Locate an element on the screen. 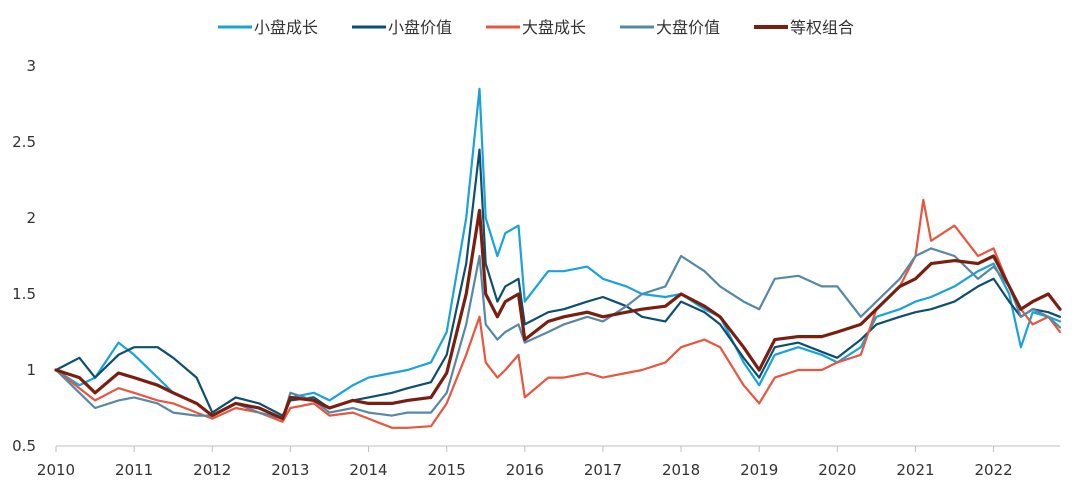  x-tick-label: 2017 is located at coordinates (603, 470).